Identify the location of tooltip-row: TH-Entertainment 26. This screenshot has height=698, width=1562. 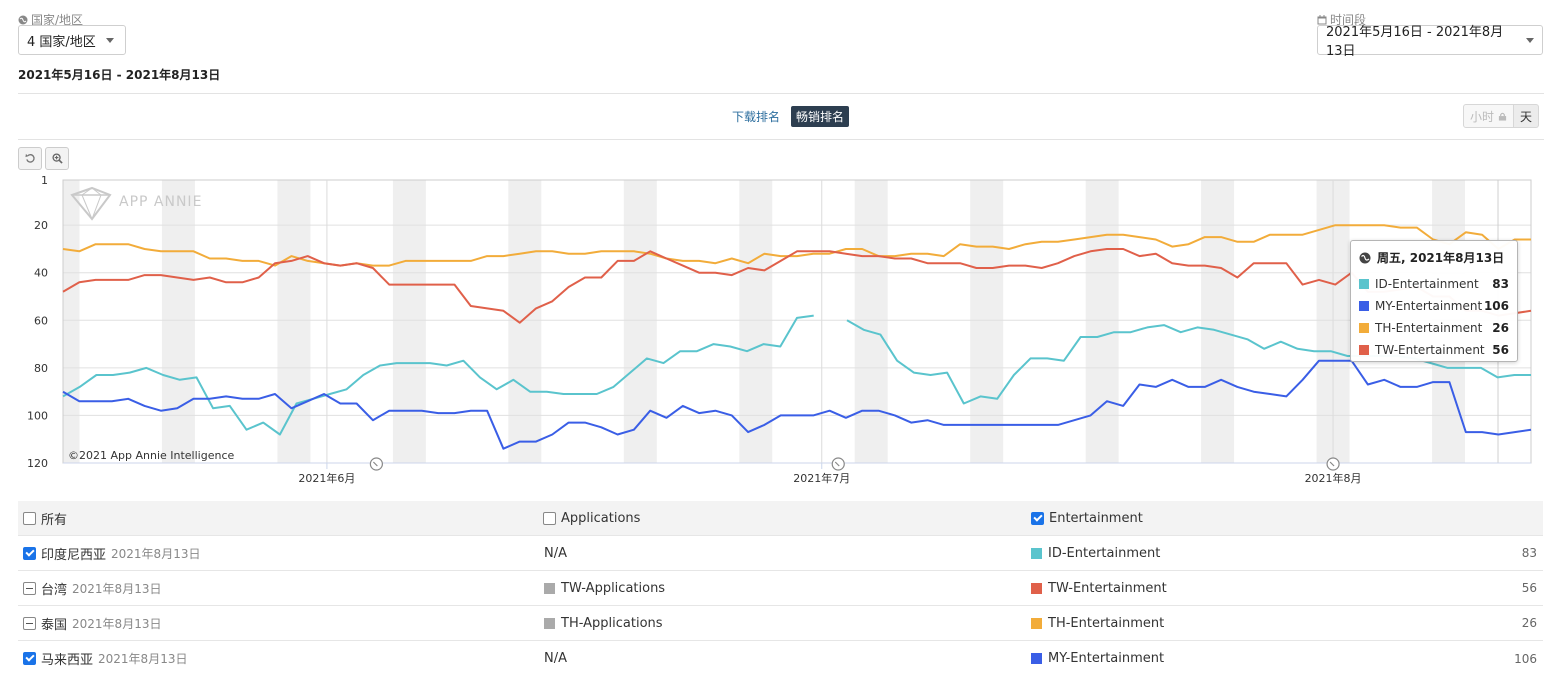
(1434, 328).